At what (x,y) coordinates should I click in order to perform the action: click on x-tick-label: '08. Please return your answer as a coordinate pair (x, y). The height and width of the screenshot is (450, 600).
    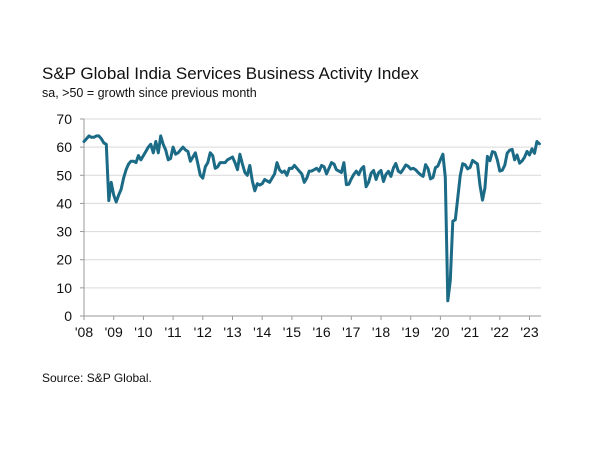
    Looking at the image, I should click on (84, 332).